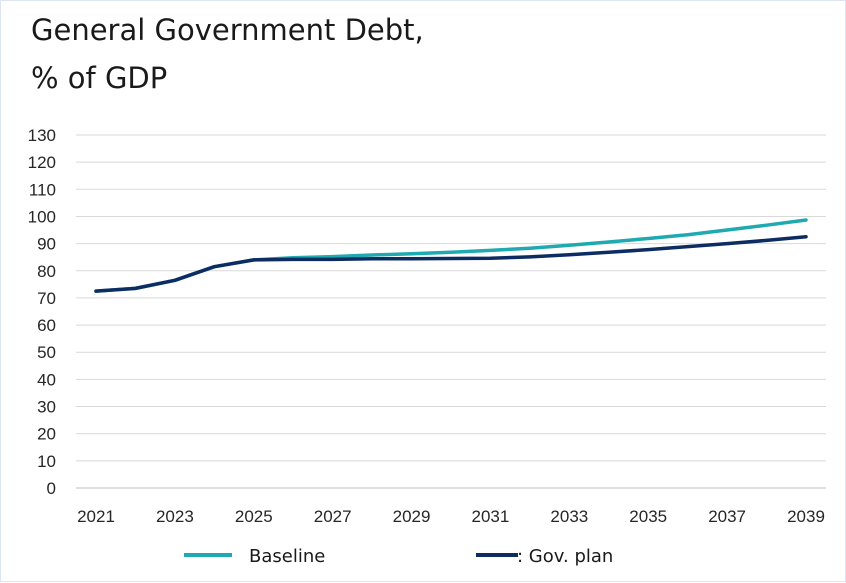 The width and height of the screenshot is (846, 583). I want to click on y-tick-label: 10, so click(46, 461).